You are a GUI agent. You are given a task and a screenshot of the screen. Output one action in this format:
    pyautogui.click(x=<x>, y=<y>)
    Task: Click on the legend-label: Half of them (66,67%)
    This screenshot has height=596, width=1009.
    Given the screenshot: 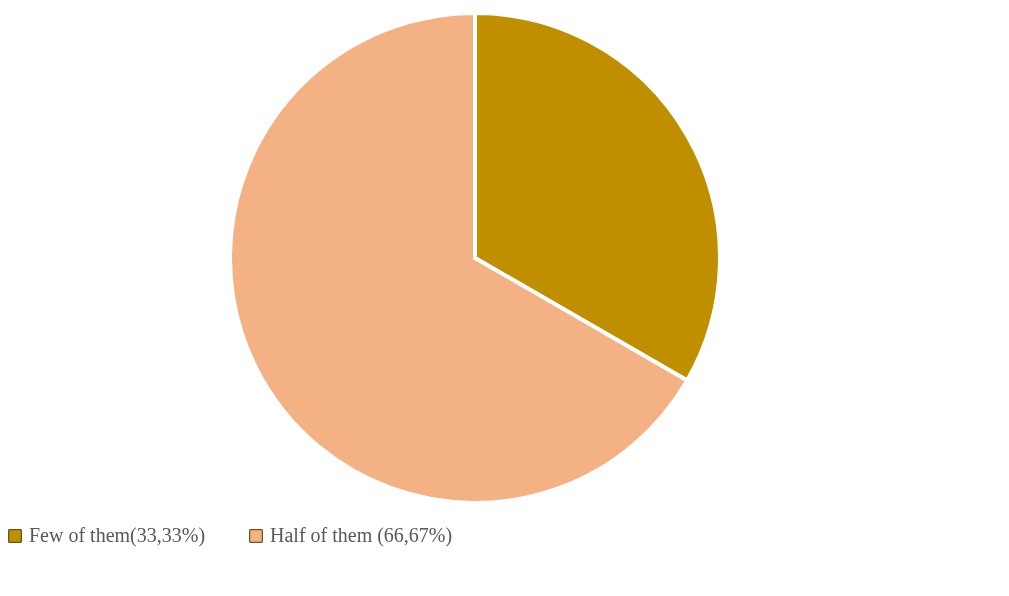 What is the action you would take?
    pyautogui.click(x=361, y=535)
    